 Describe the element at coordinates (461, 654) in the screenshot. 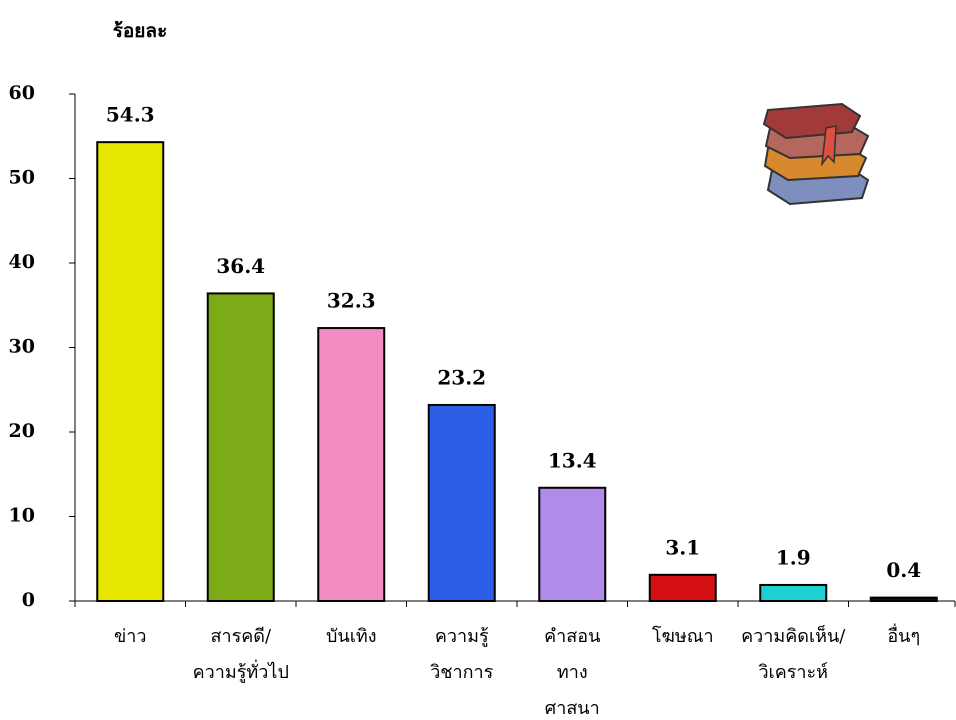

I see `x-tick-label: ความรู้วิชาการ` at that location.